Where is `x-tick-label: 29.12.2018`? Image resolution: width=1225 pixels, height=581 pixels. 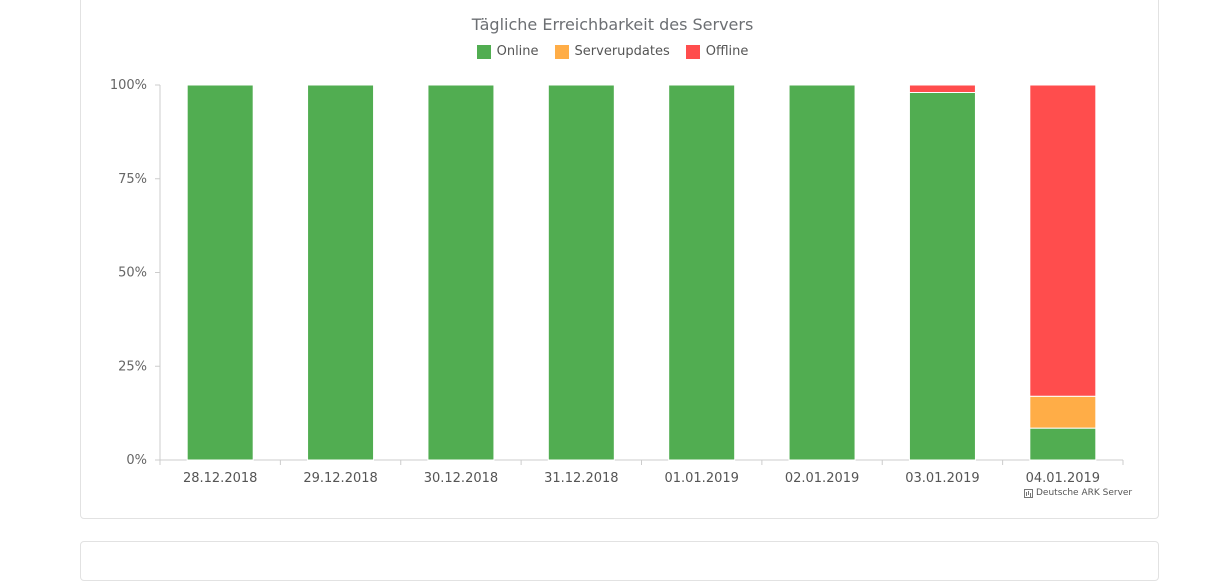
x-tick-label: 29.12.2018 is located at coordinates (340, 478).